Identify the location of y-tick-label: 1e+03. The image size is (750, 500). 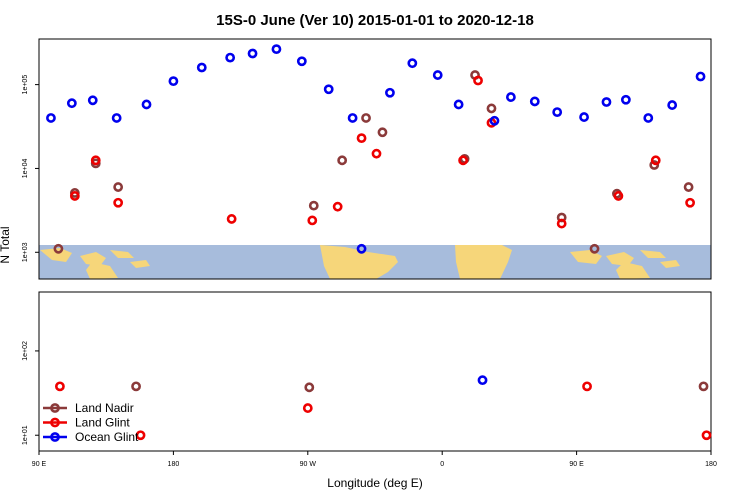
(25, 252).